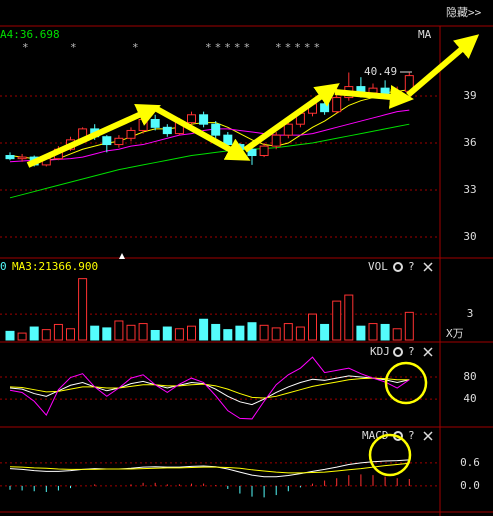 The width and height of the screenshot is (493, 516). I want to click on vol-unit: X万, so click(455, 333).